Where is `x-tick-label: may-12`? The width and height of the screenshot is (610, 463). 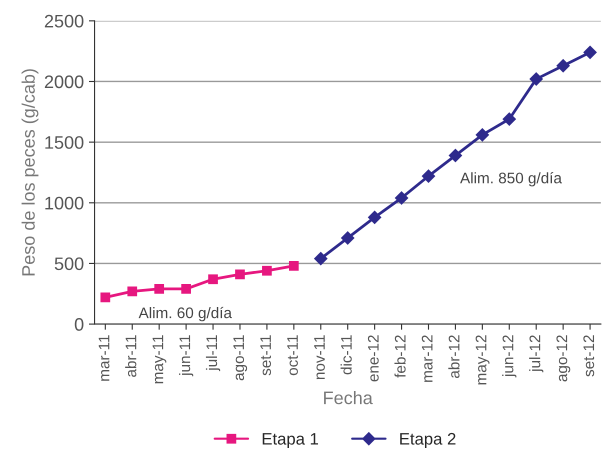
x-tick-label: may-12 is located at coordinates (483, 359).